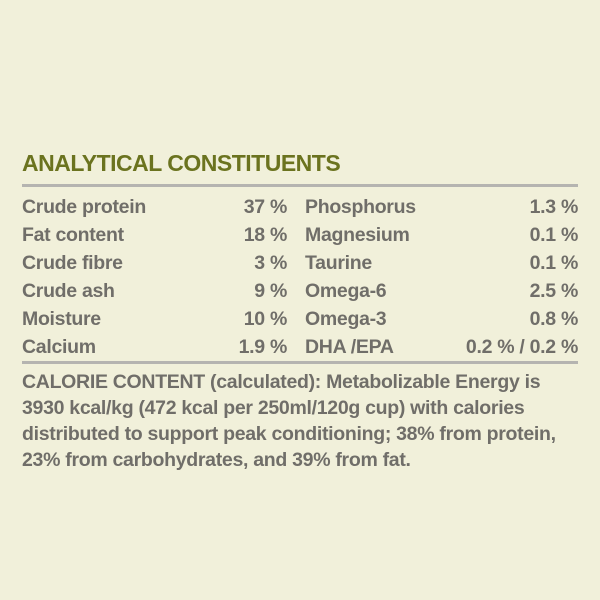 The height and width of the screenshot is (600, 600). Describe the element at coordinates (263, 347) in the screenshot. I see `constituent-value: 1.9 %` at that location.